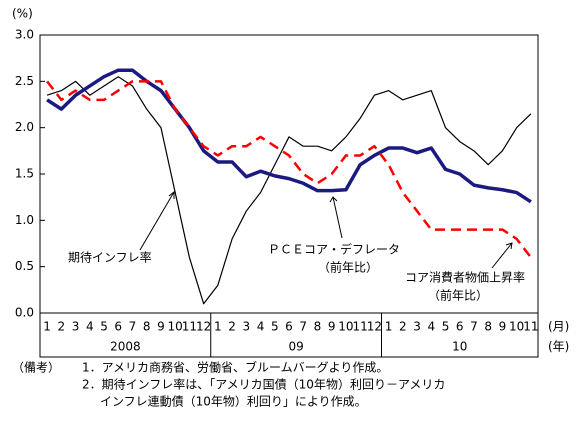 Image resolution: width=576 pixels, height=424 pixels. Describe the element at coordinates (125, 347) in the screenshot. I see `year-label: 2008` at that location.